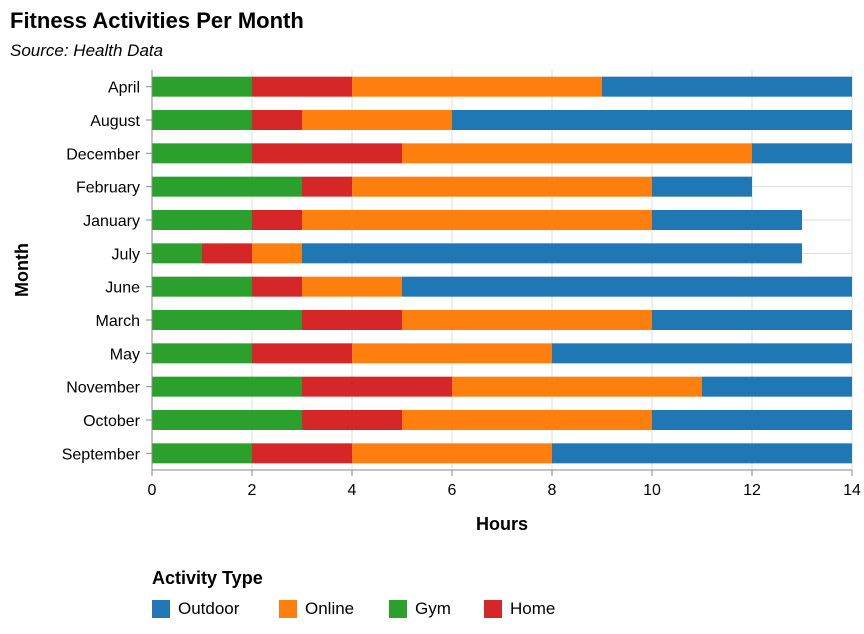  I want to click on y-tick-label: October, so click(112, 421).